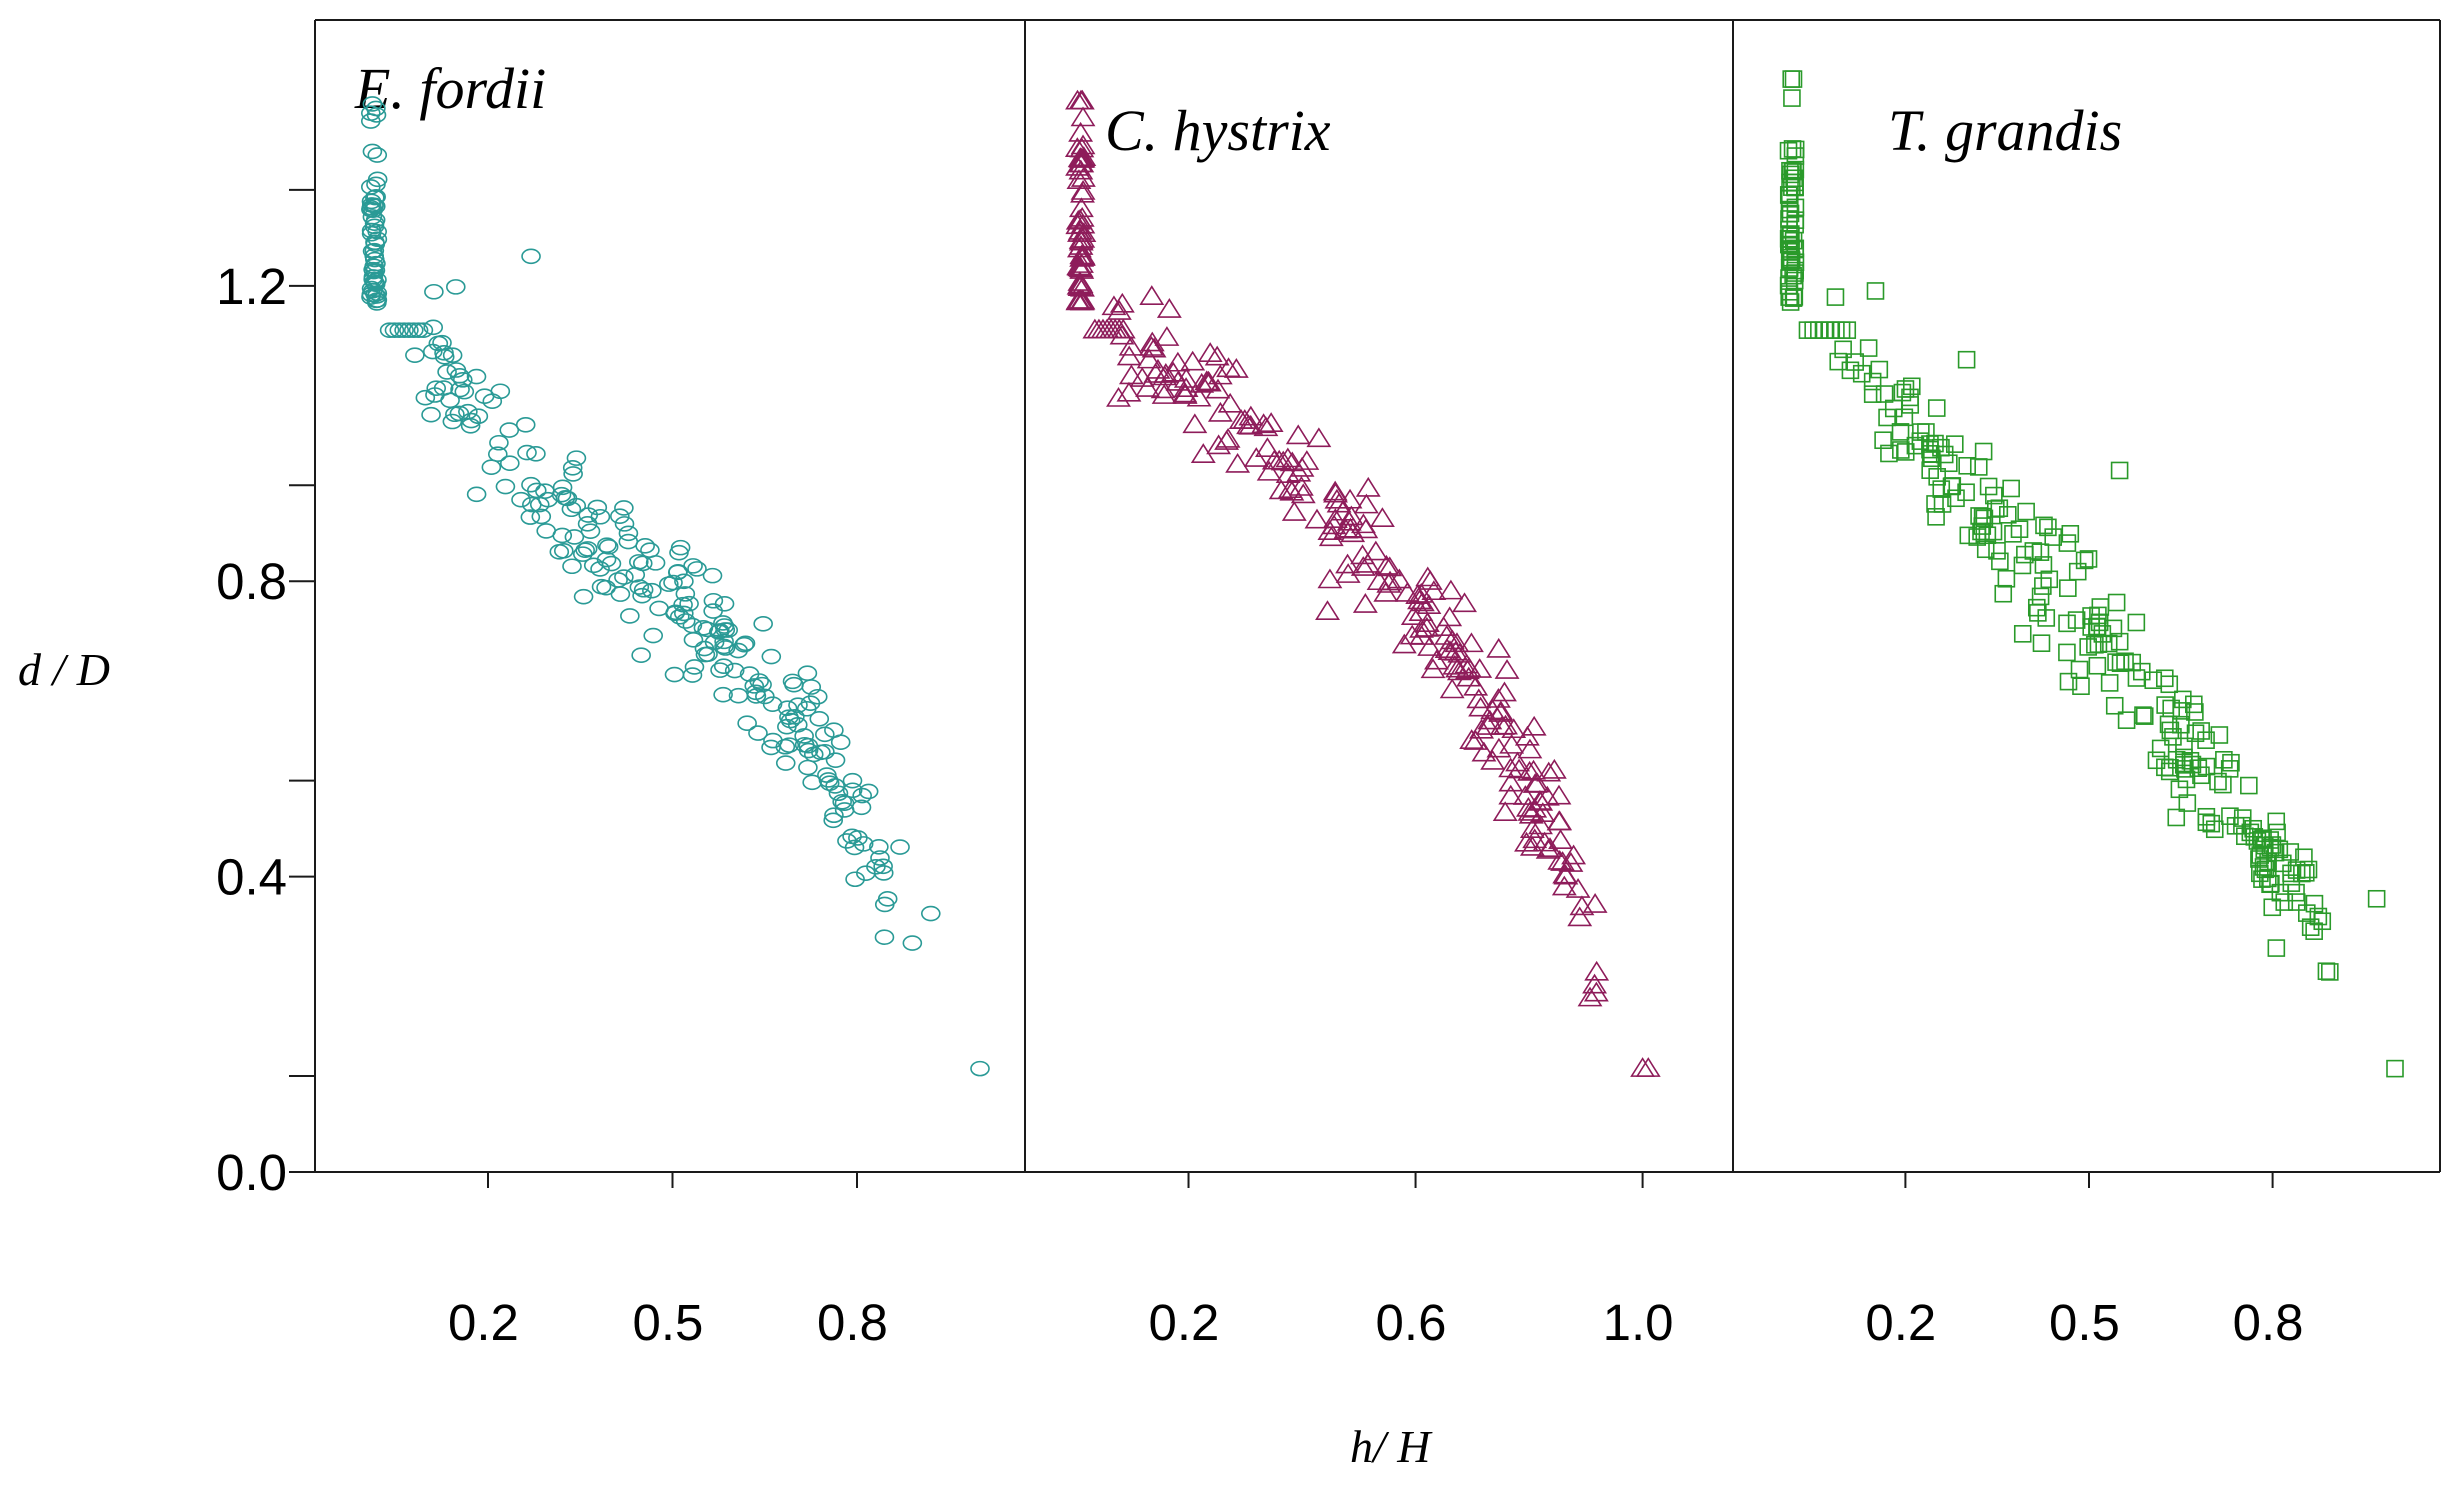 Image resolution: width=2460 pixels, height=1486 pixels. What do you see at coordinates (450, 88) in the screenshot?
I see `panel-title: E. fordii` at bounding box center [450, 88].